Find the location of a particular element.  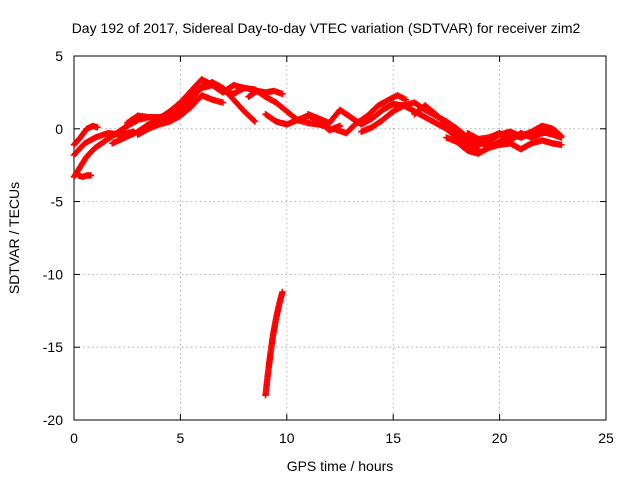

y-axis-label: SDTVAR / TECUs is located at coordinates (14, 238).